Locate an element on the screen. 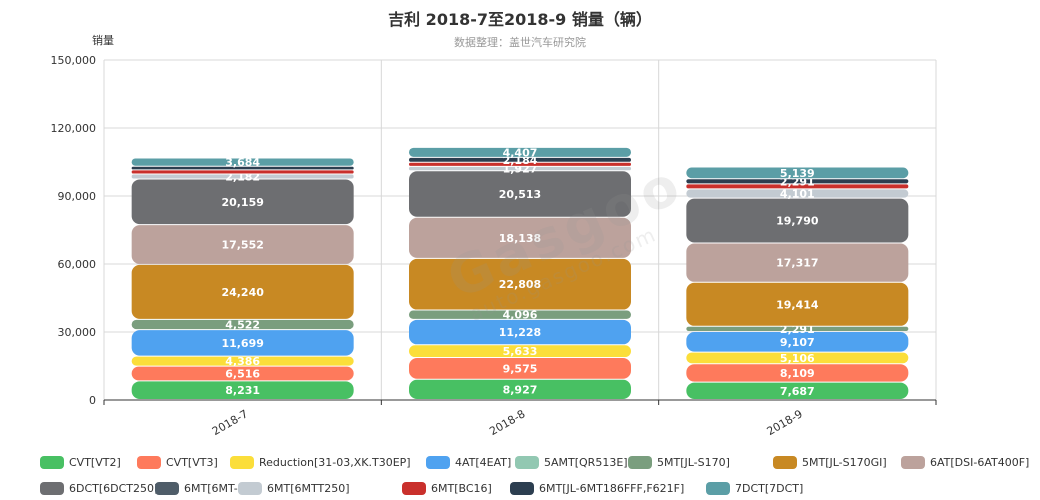 Image resolution: width=1040 pixels, height=500 pixels. data-label: 4,101 is located at coordinates (797, 194).